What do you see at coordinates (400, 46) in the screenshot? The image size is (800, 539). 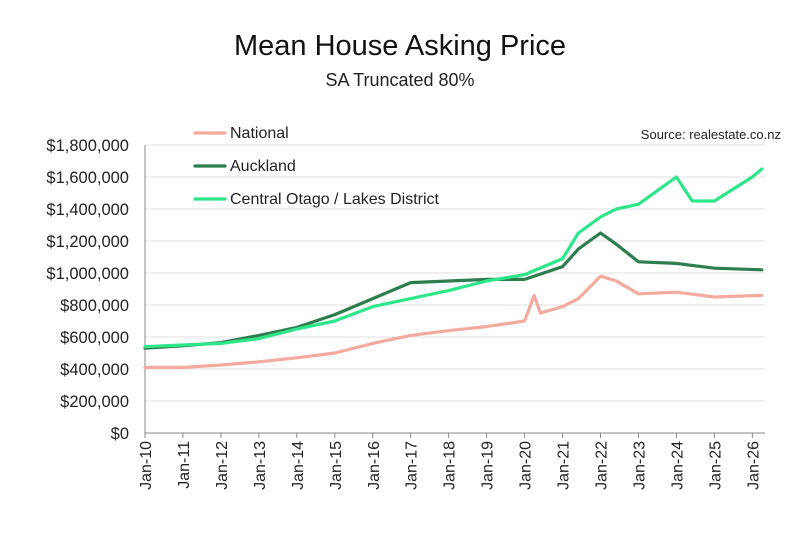 I see `chart-title: Mean House Asking Price` at bounding box center [400, 46].